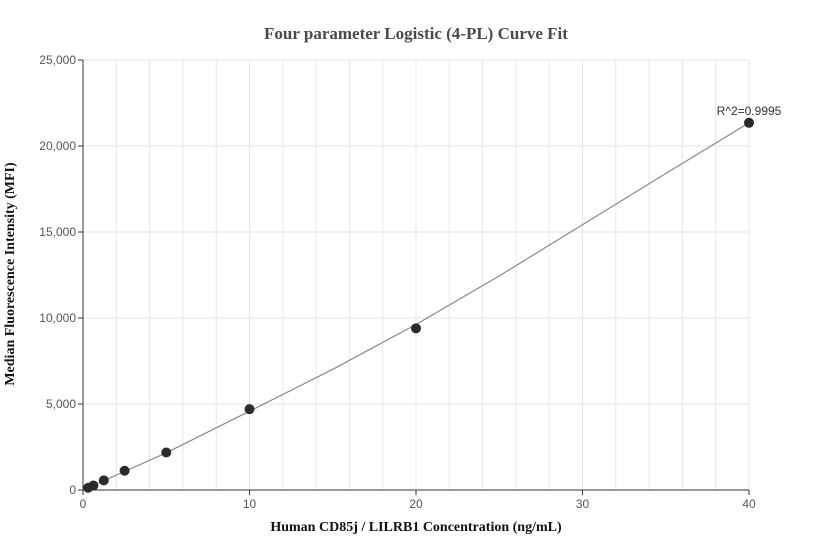 Image resolution: width=832 pixels, height=560 pixels. What do you see at coordinates (749, 504) in the screenshot?
I see `x-tick-label: 40` at bounding box center [749, 504].